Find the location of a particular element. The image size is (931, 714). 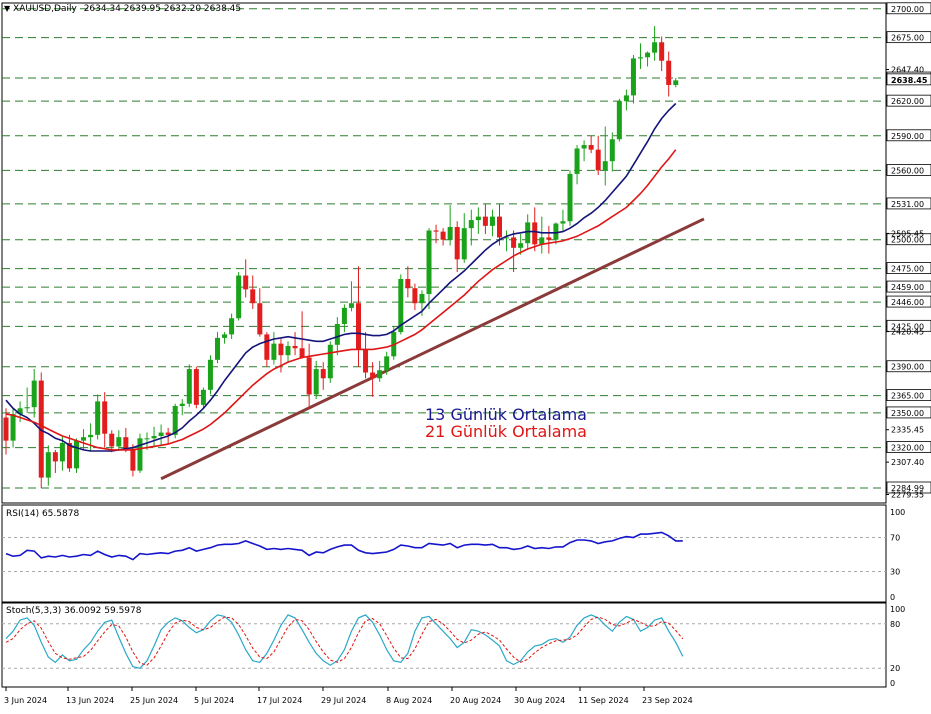

price-axis-label: 2284.99 is located at coordinates (907, 488).